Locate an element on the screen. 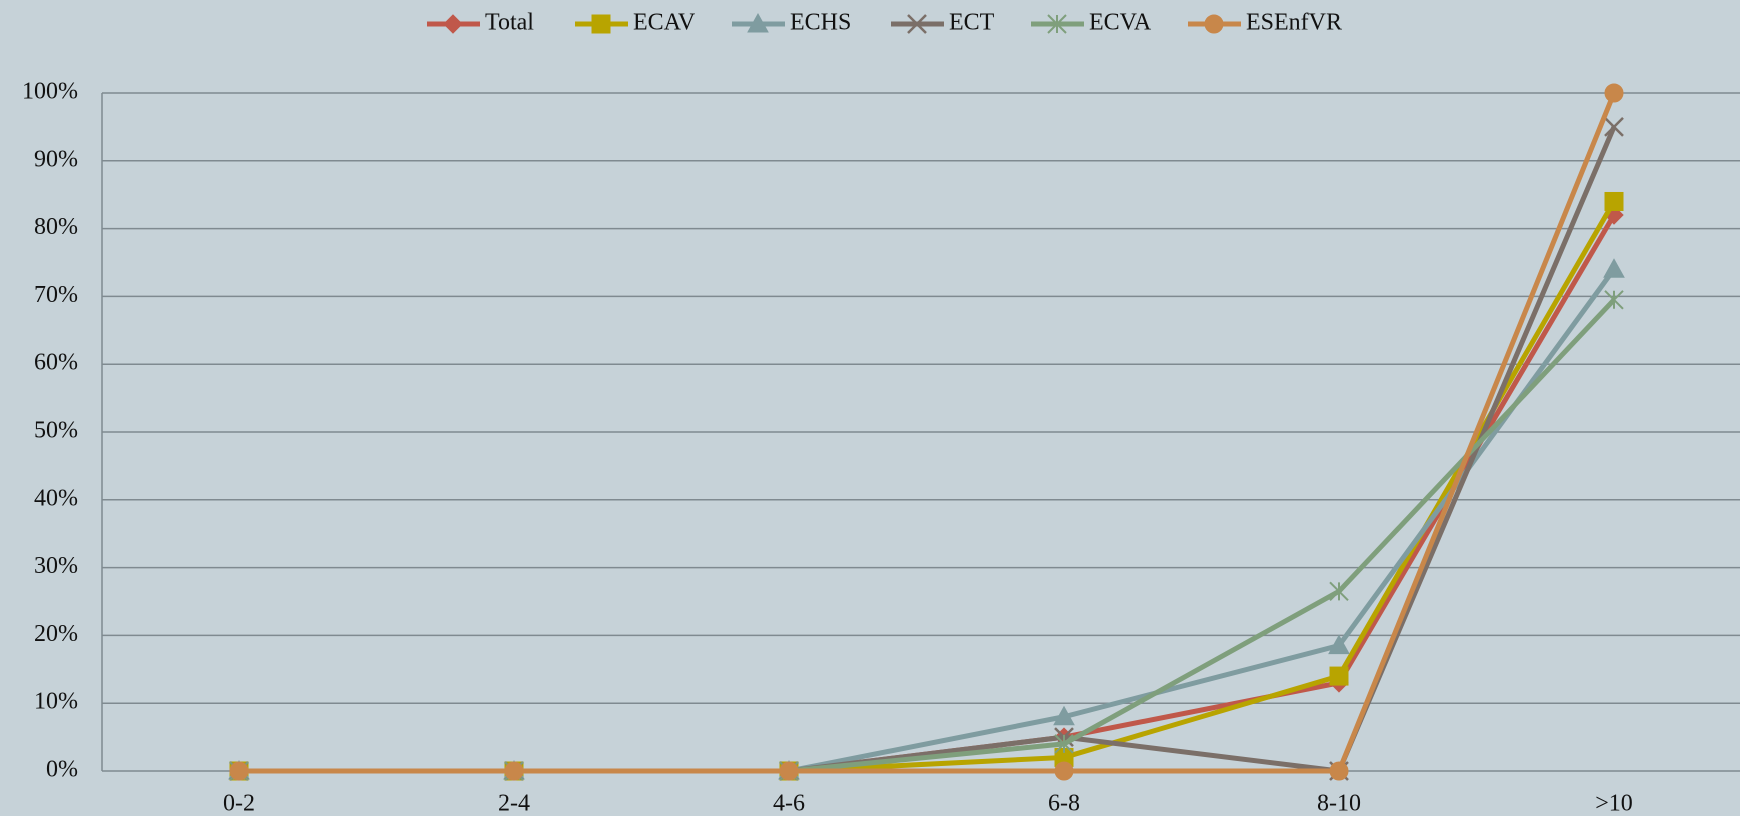 This screenshot has width=1740, height=816. y-tick-label: 50% is located at coordinates (56, 431).